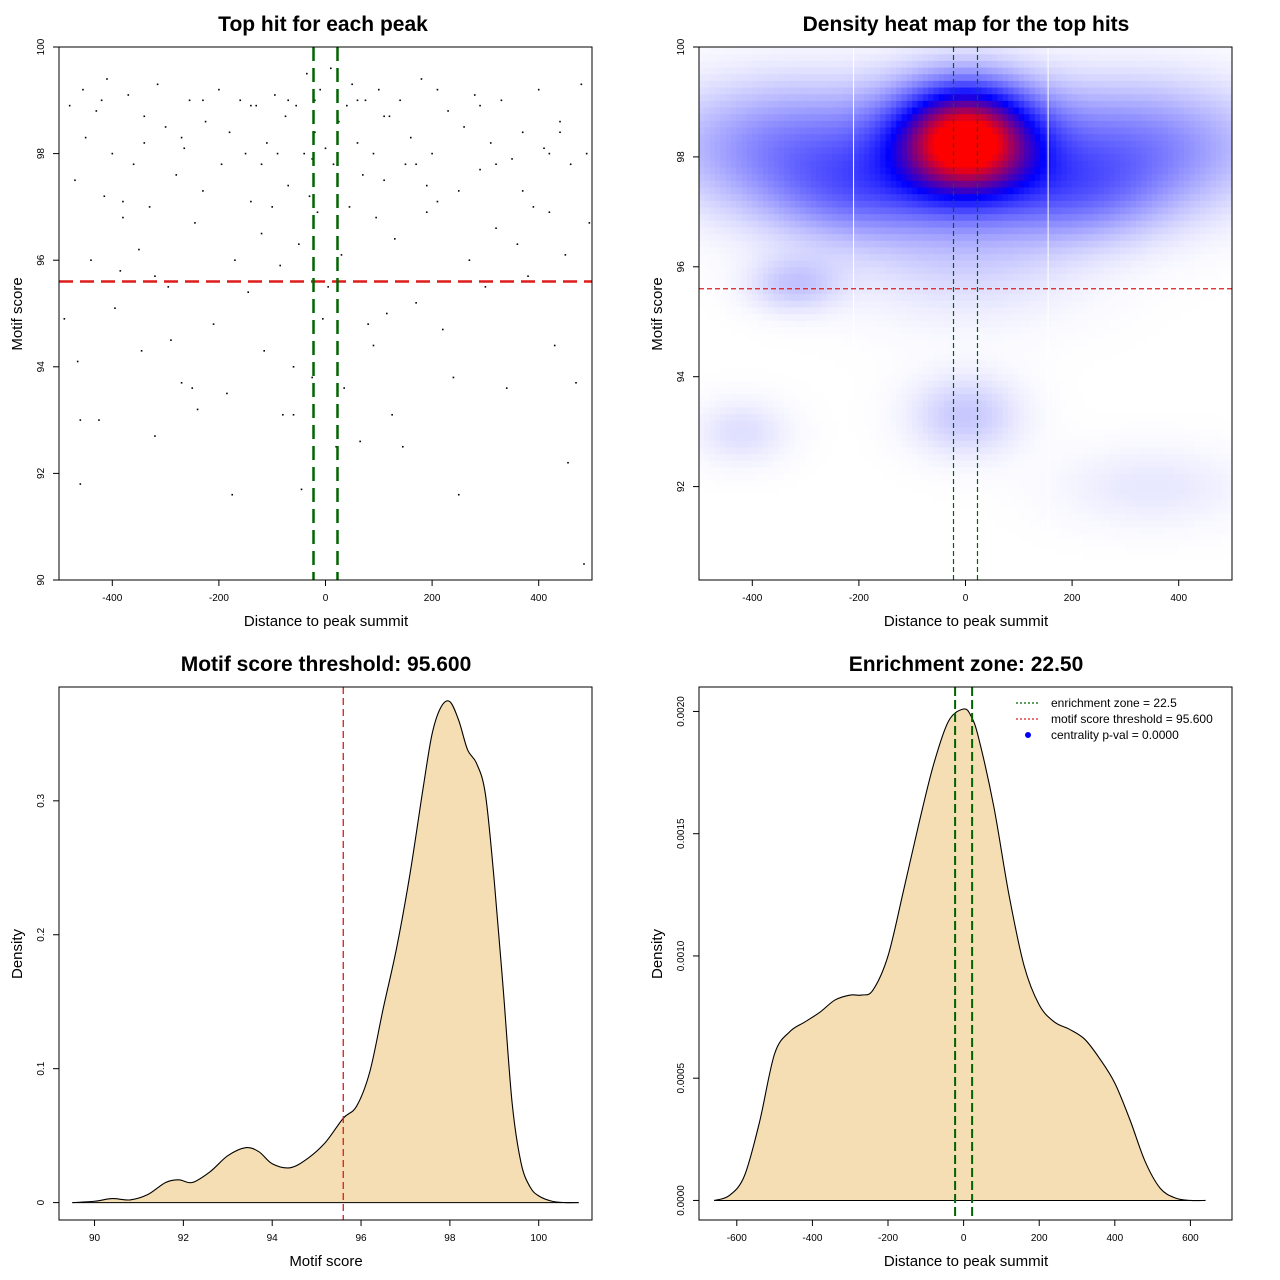 Image resolution: width=1280 pixels, height=1280 pixels. I want to click on scatter-xtick-label: 400, so click(538, 598).